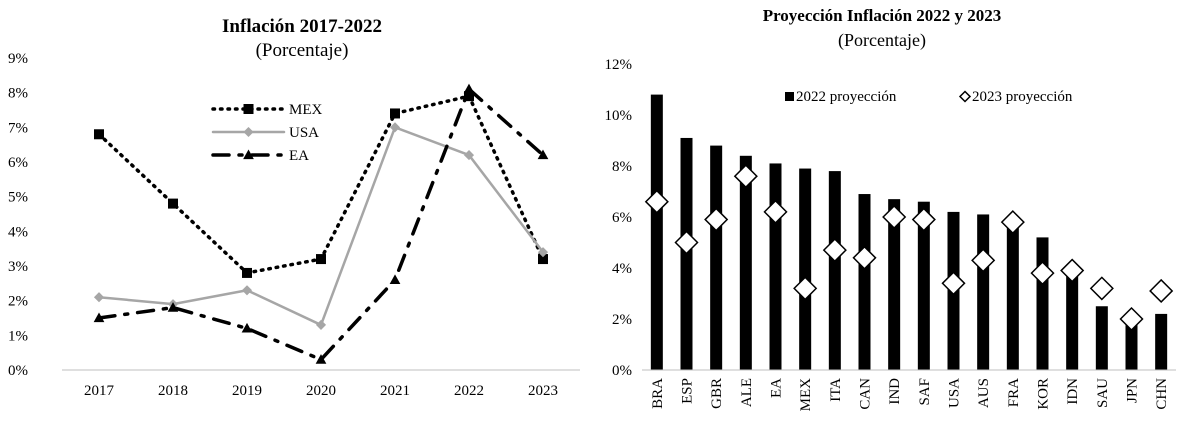  What do you see at coordinates (805, 269) in the screenshot?
I see `bar-2022-mex` at bounding box center [805, 269].